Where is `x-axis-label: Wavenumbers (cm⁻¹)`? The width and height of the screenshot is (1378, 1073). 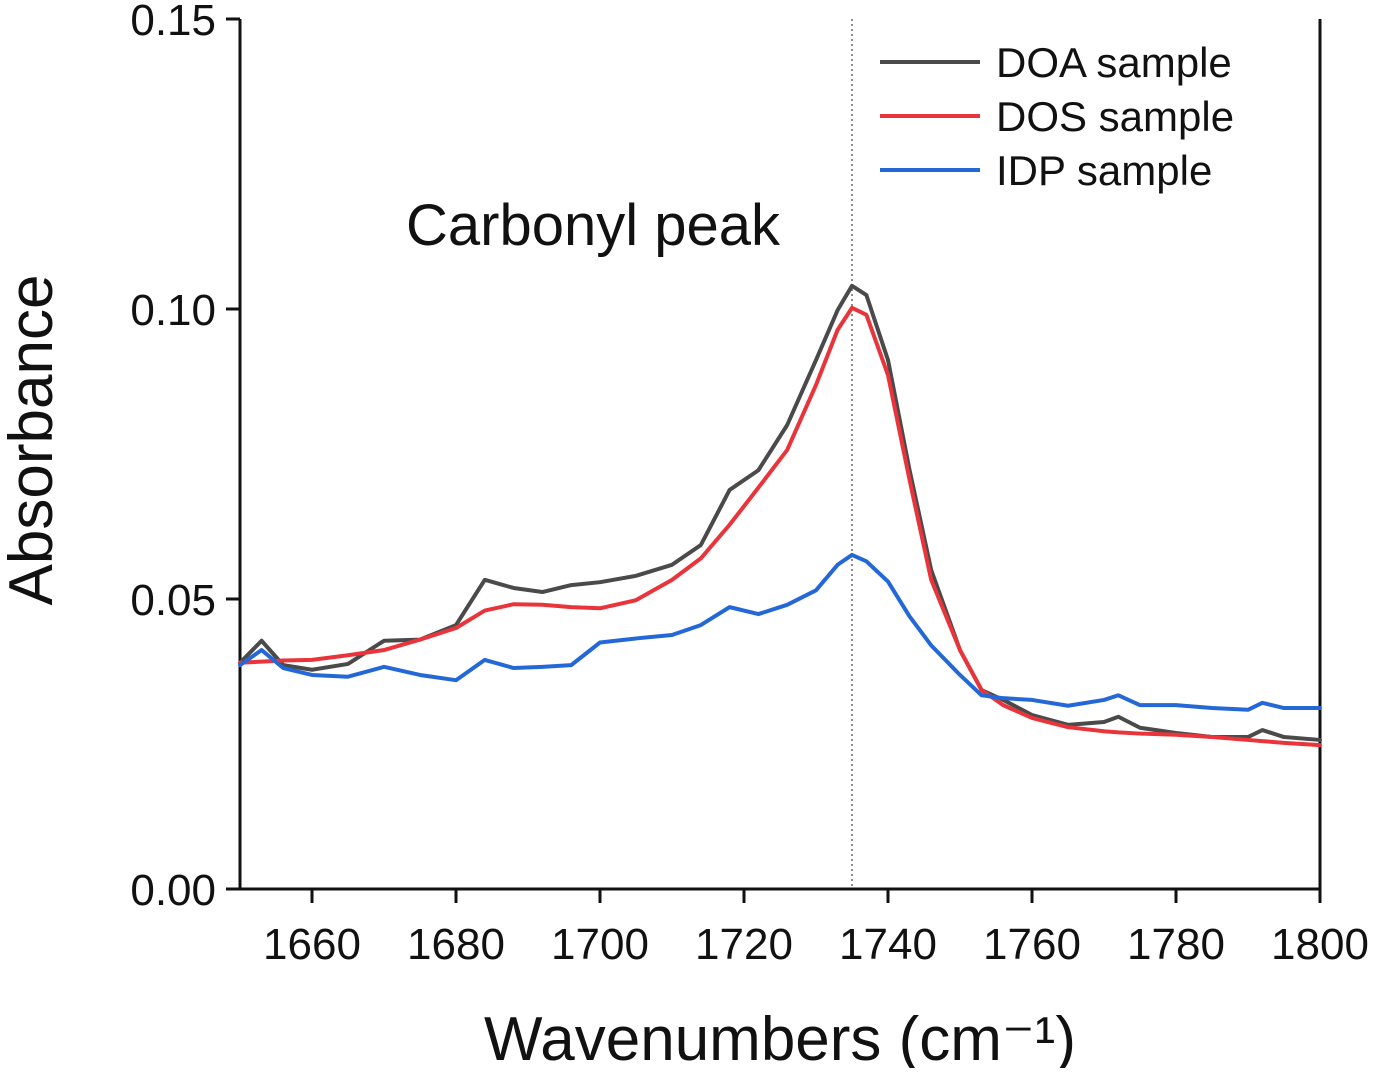
x-axis-label: Wavenumbers (cm⁻¹) is located at coordinates (780, 1036).